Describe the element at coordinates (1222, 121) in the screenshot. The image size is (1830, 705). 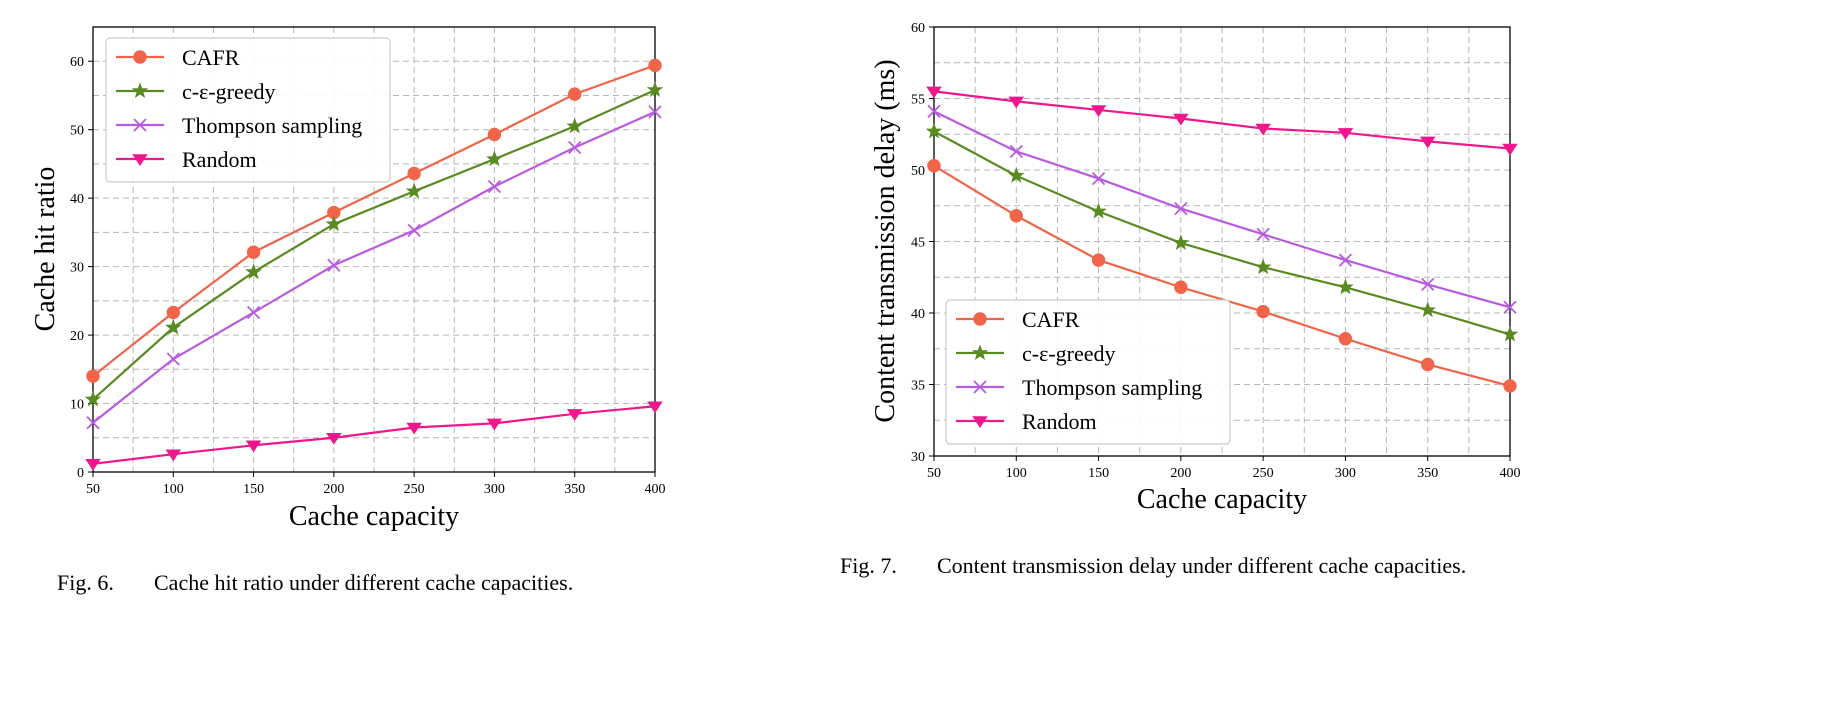
I see `series-random` at that location.